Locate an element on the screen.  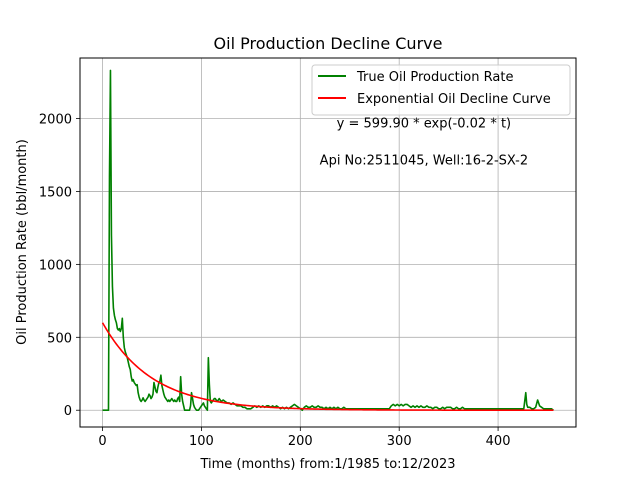
x-tick-label: 400 is located at coordinates (498, 441).